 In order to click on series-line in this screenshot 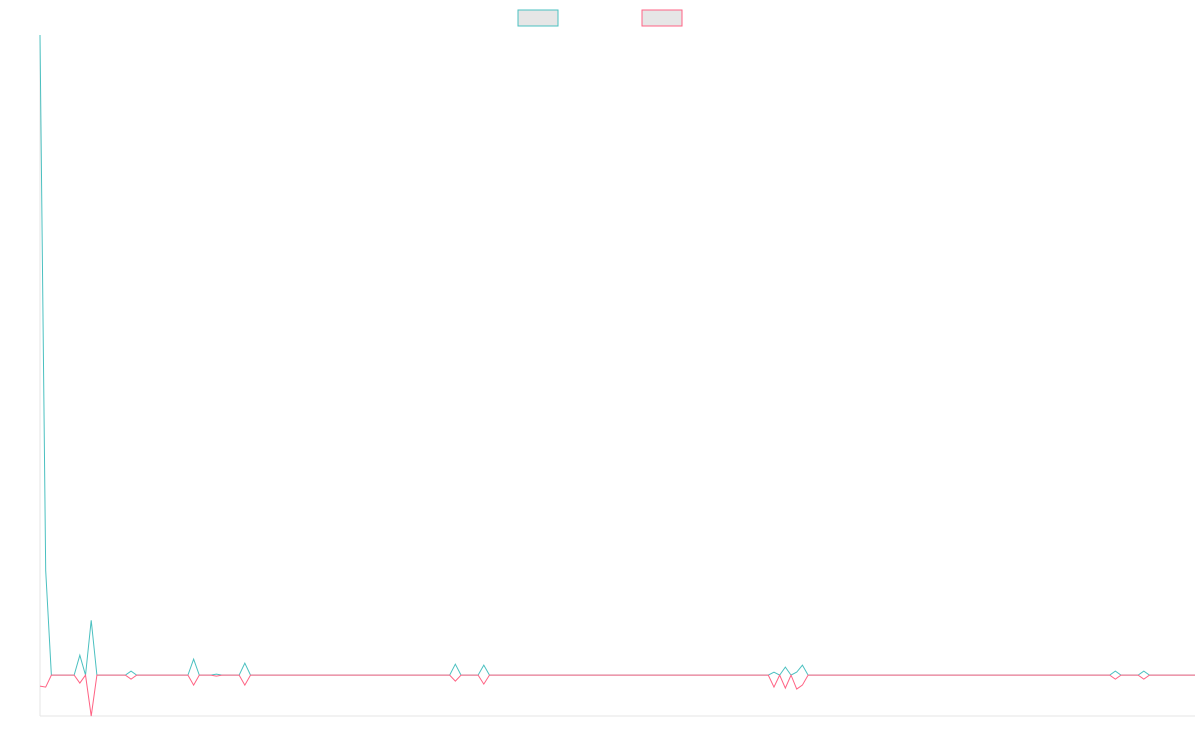, I will do `click(617, 695)`.